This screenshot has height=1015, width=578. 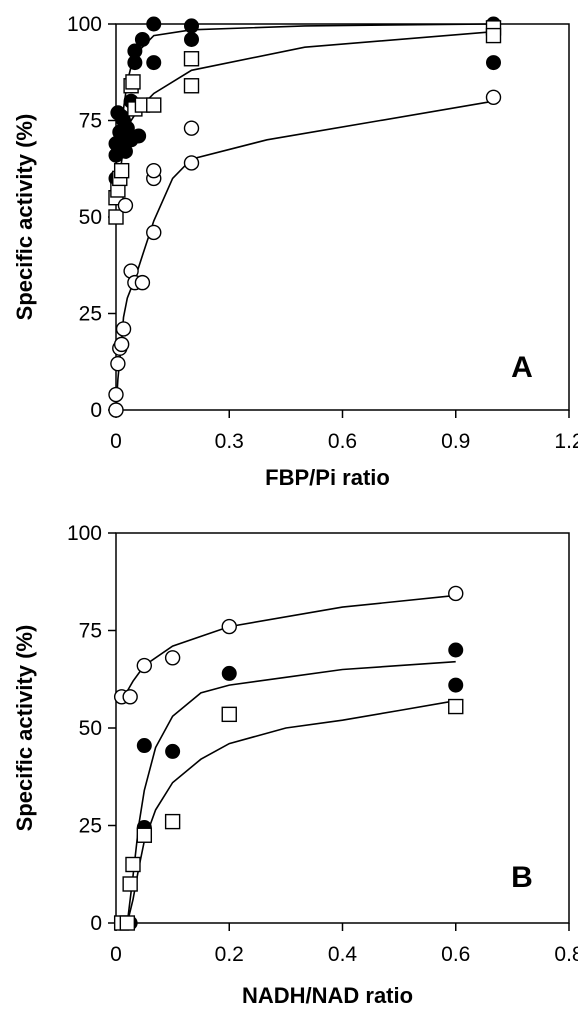 What do you see at coordinates (566, 954) in the screenshot?
I see `x-tick-label: 0.8` at bounding box center [566, 954].